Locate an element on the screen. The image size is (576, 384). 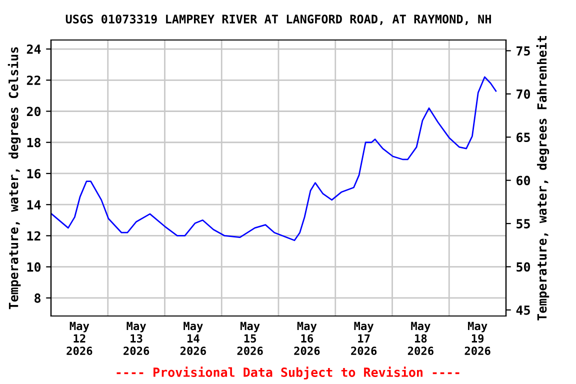
y2-tick-label: 50 is located at coordinates (523, 267).